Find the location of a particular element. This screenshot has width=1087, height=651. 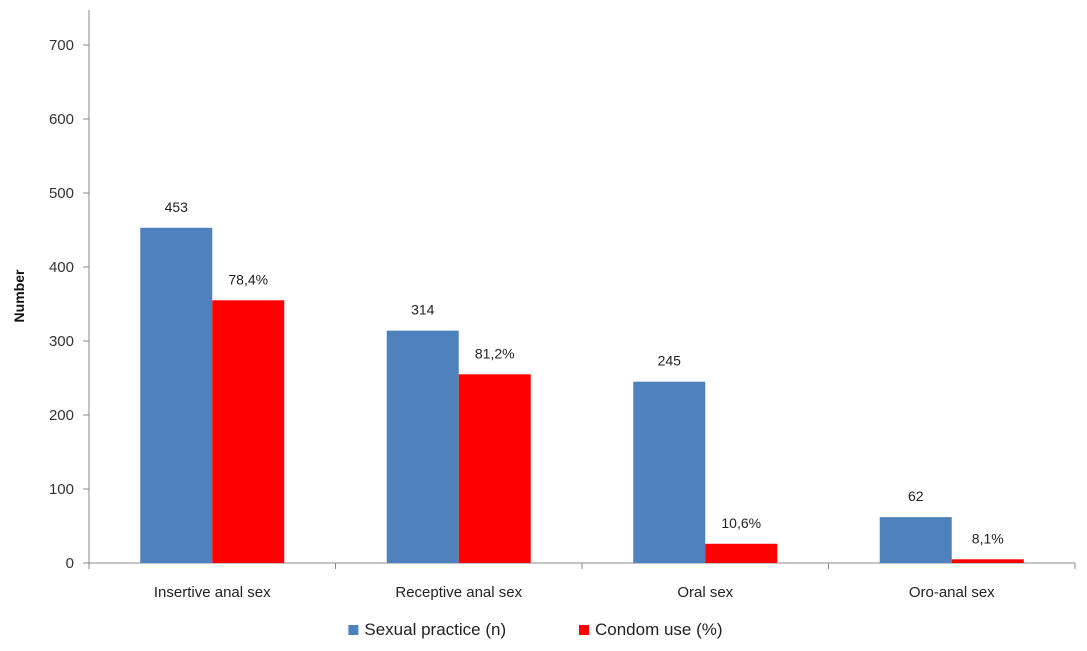

data-label: 78,4% is located at coordinates (248, 279).